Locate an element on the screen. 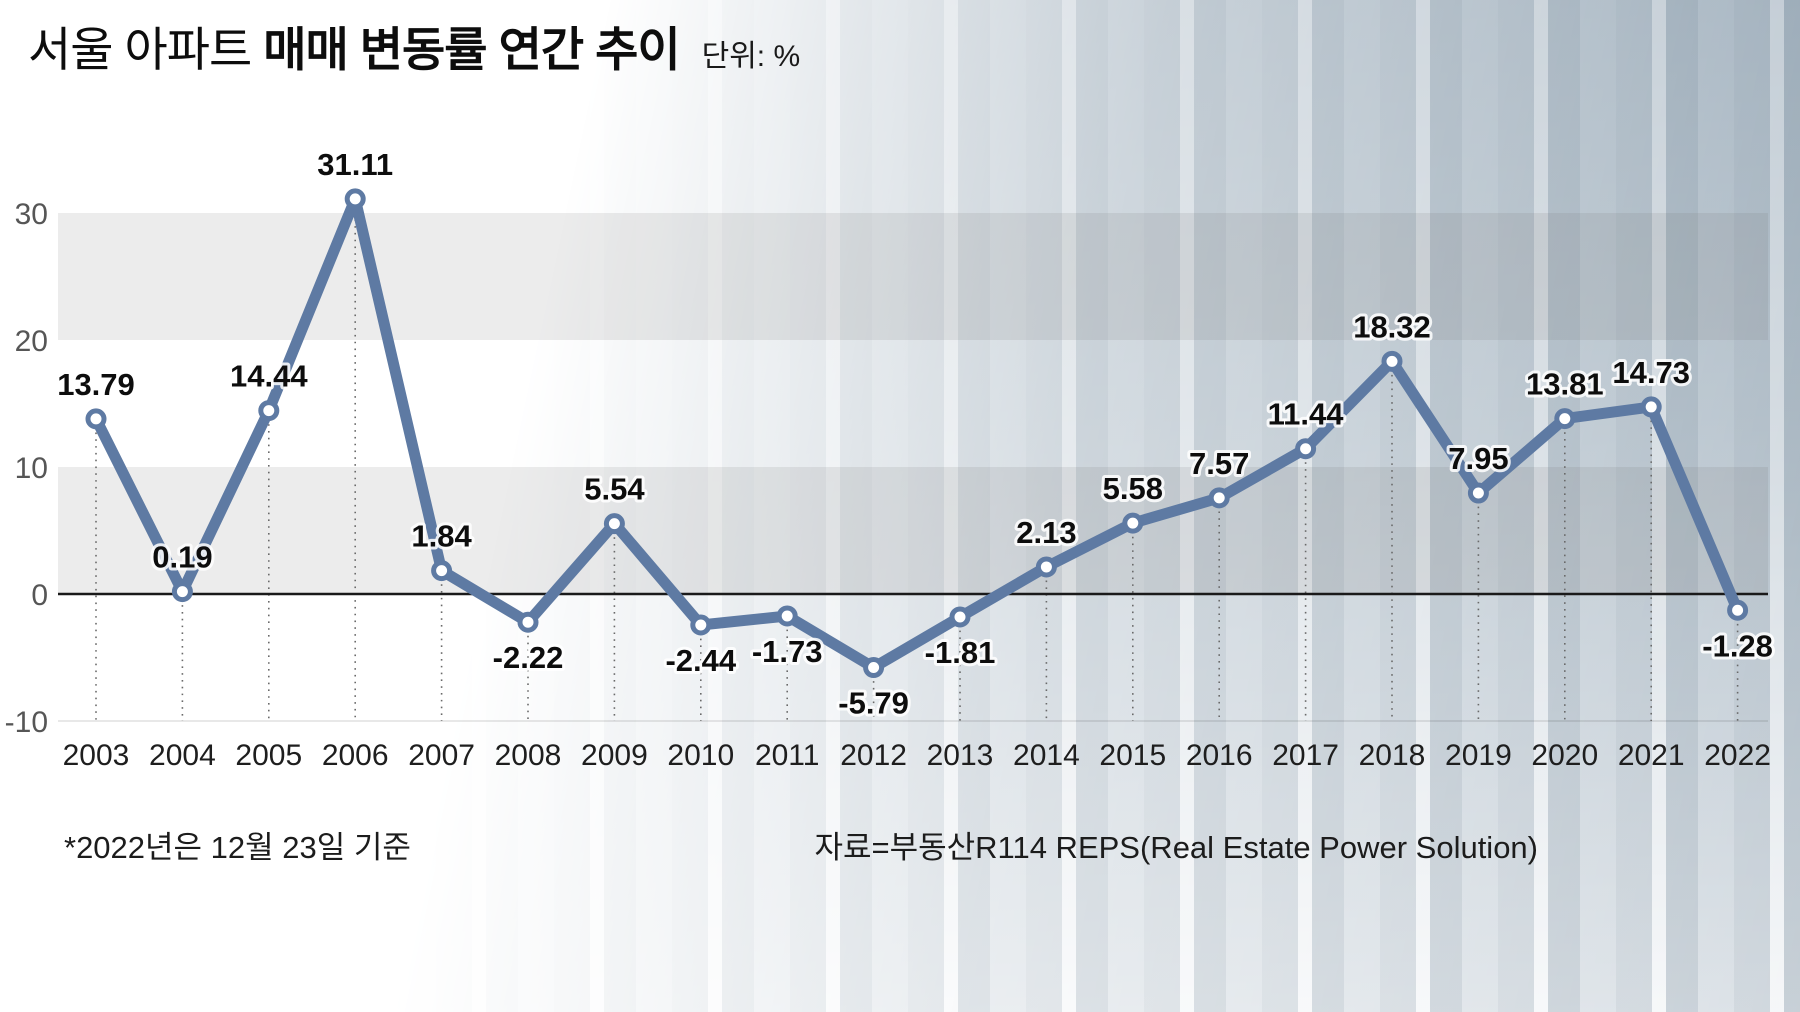 The image size is (1800, 1012). x-axis-year-label: 2008 is located at coordinates (528, 755).